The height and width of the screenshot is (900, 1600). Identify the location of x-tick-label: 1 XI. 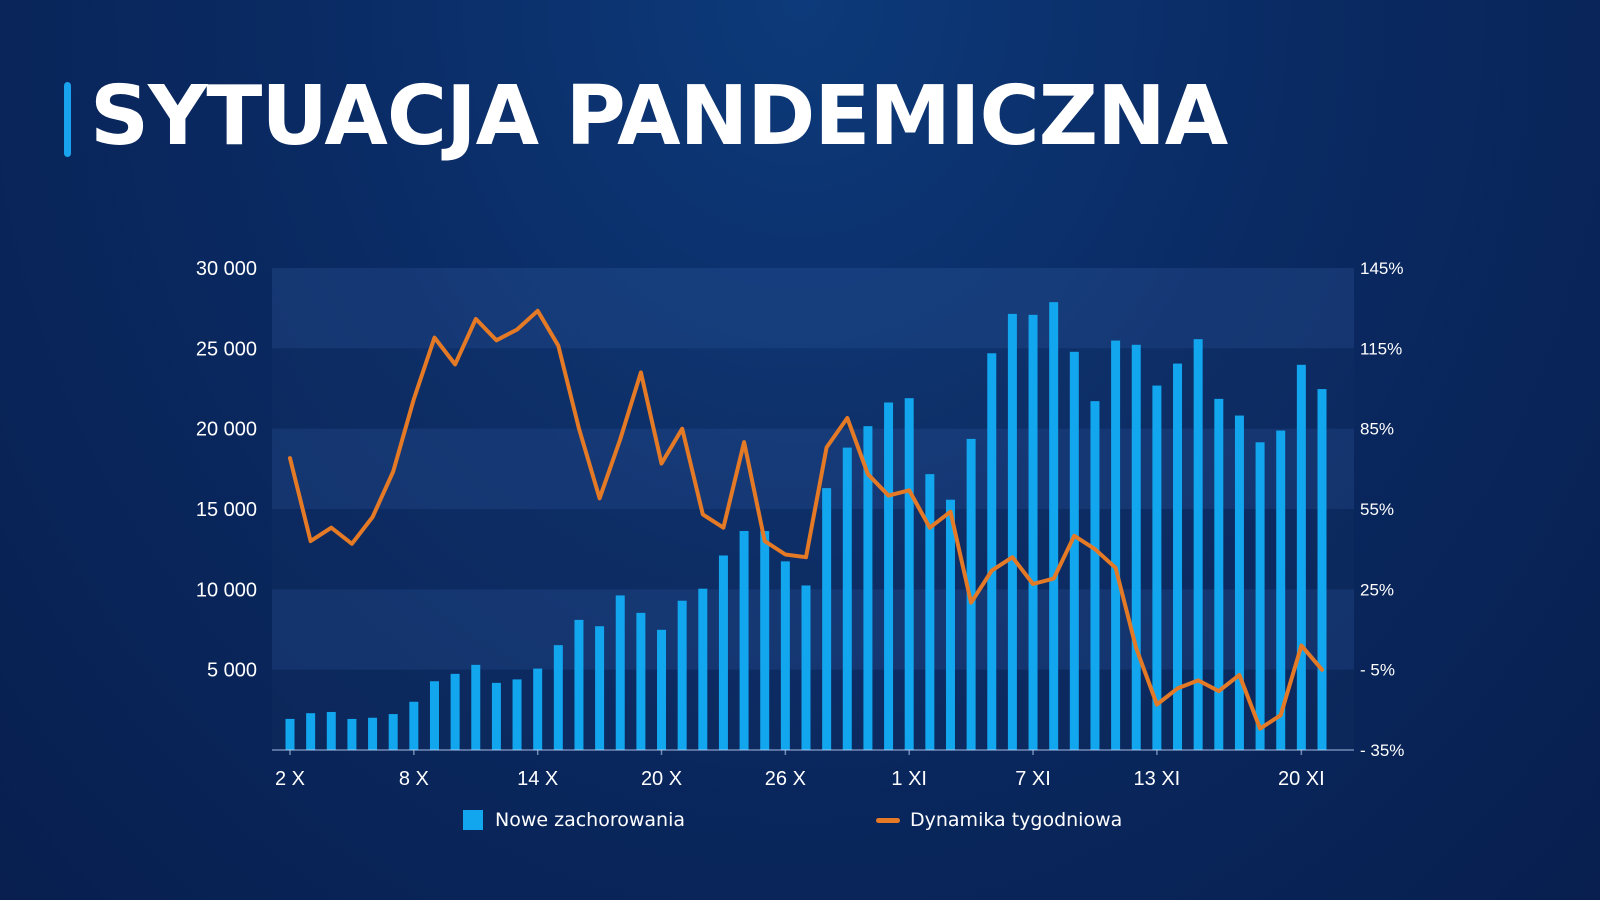
(909, 779).